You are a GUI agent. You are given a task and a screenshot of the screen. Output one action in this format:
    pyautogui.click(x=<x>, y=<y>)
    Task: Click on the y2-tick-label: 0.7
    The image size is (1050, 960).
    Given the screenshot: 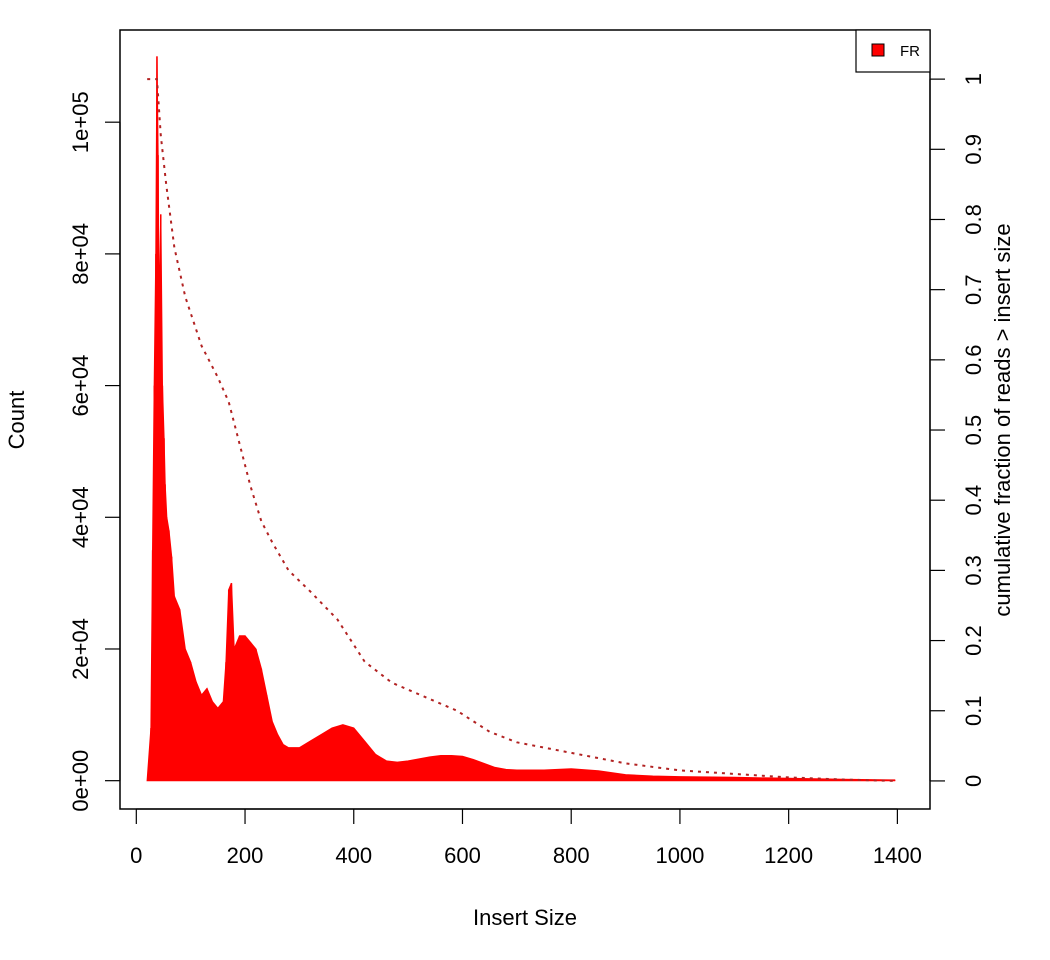 What is the action you would take?
    pyautogui.click(x=973, y=289)
    